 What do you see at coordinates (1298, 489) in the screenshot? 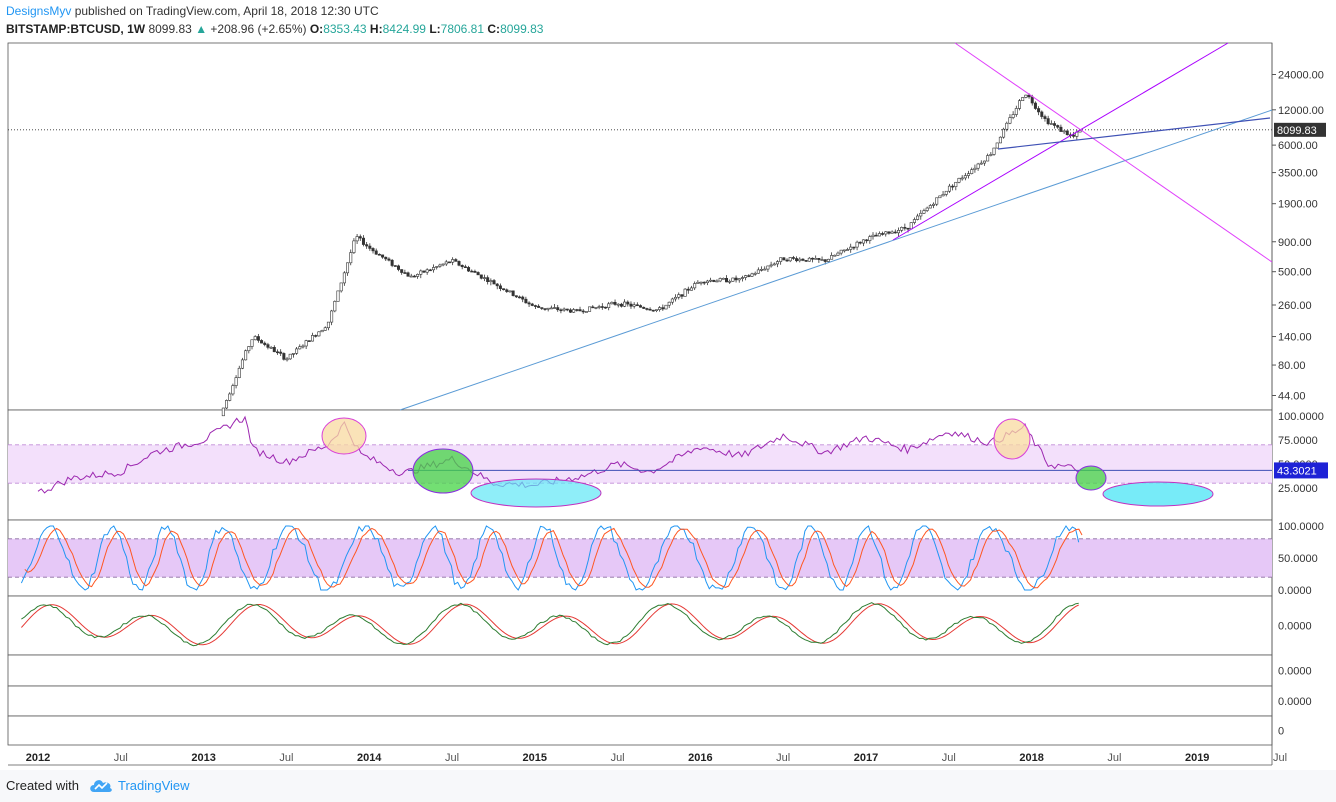
I see `rsi-tick-label: 25.0000` at bounding box center [1298, 489].